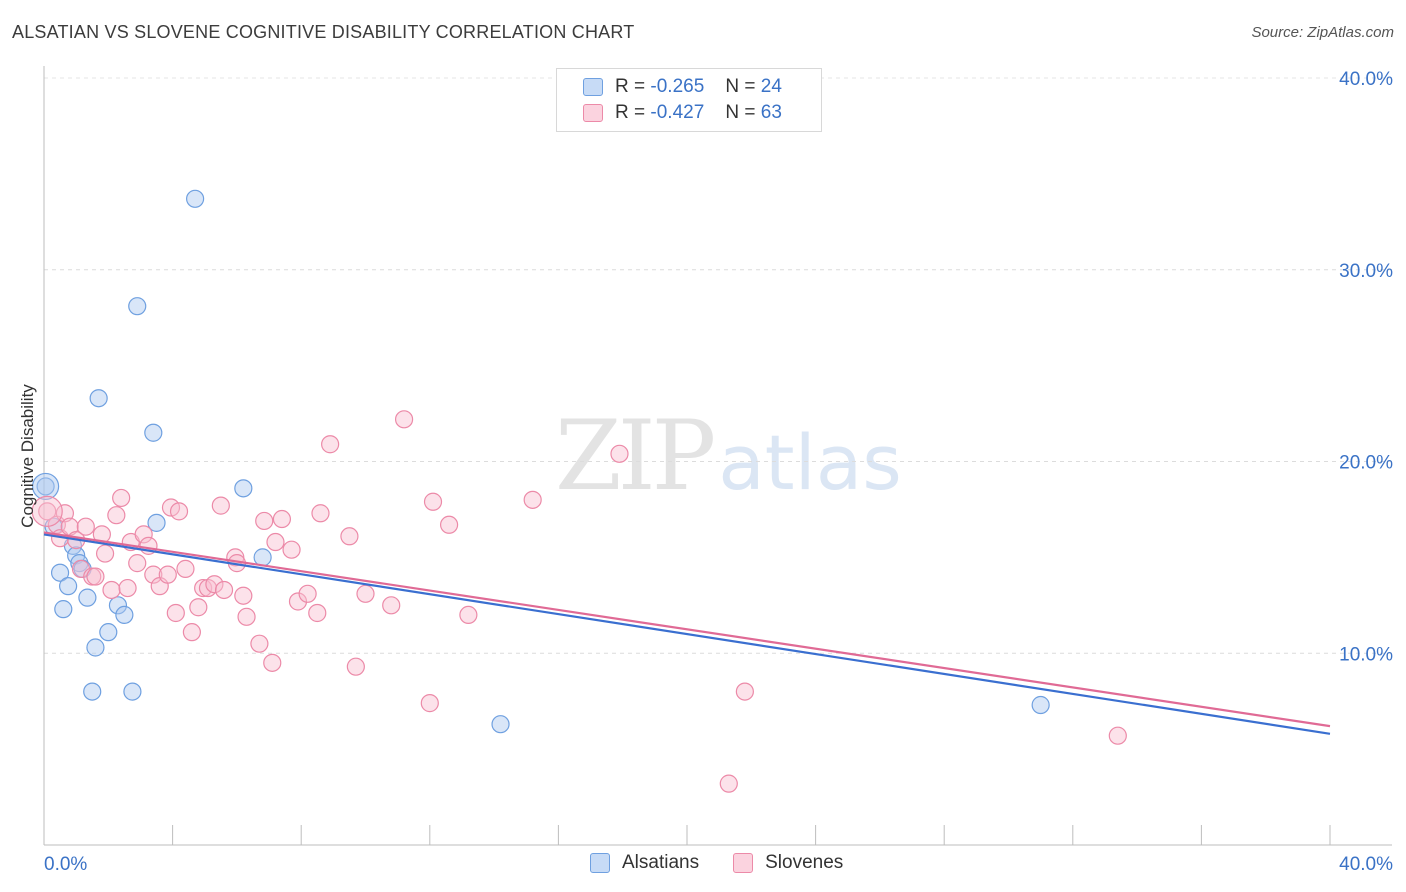 This screenshot has width=1406, height=892. What do you see at coordinates (661, 862) in the screenshot?
I see `series-name-alsatians: Alsatians` at bounding box center [661, 862].